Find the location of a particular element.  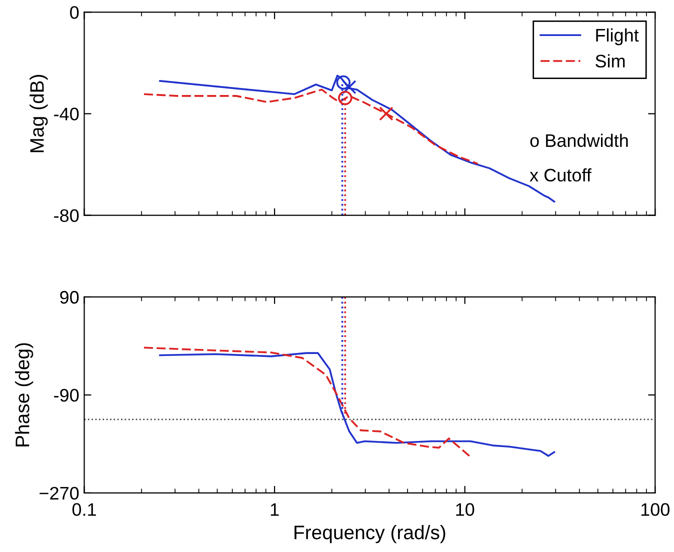

annotation: o Bandwidth is located at coordinates (579, 140).